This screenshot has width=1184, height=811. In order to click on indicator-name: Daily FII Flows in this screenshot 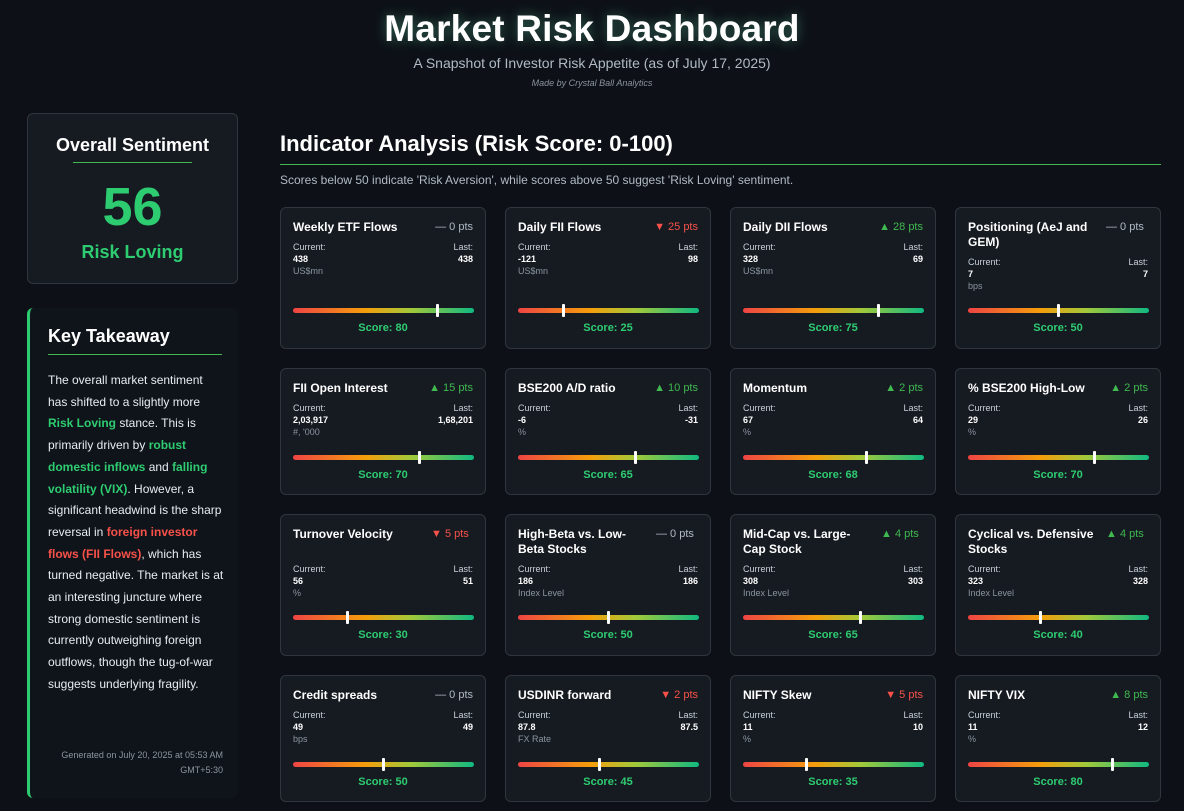, I will do `click(560, 227)`.